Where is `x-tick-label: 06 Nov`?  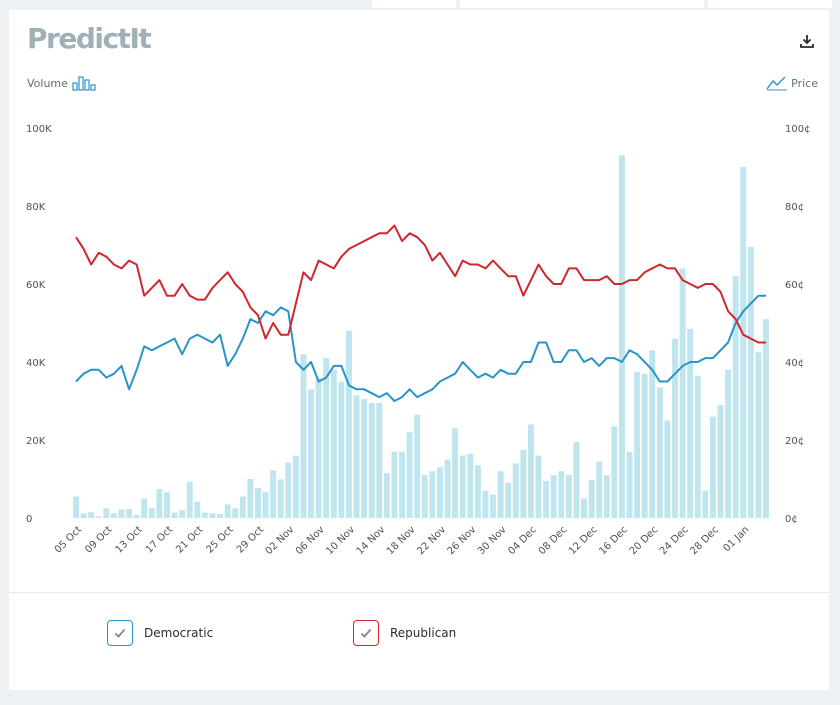
x-tick-label: 06 Nov is located at coordinates (310, 540).